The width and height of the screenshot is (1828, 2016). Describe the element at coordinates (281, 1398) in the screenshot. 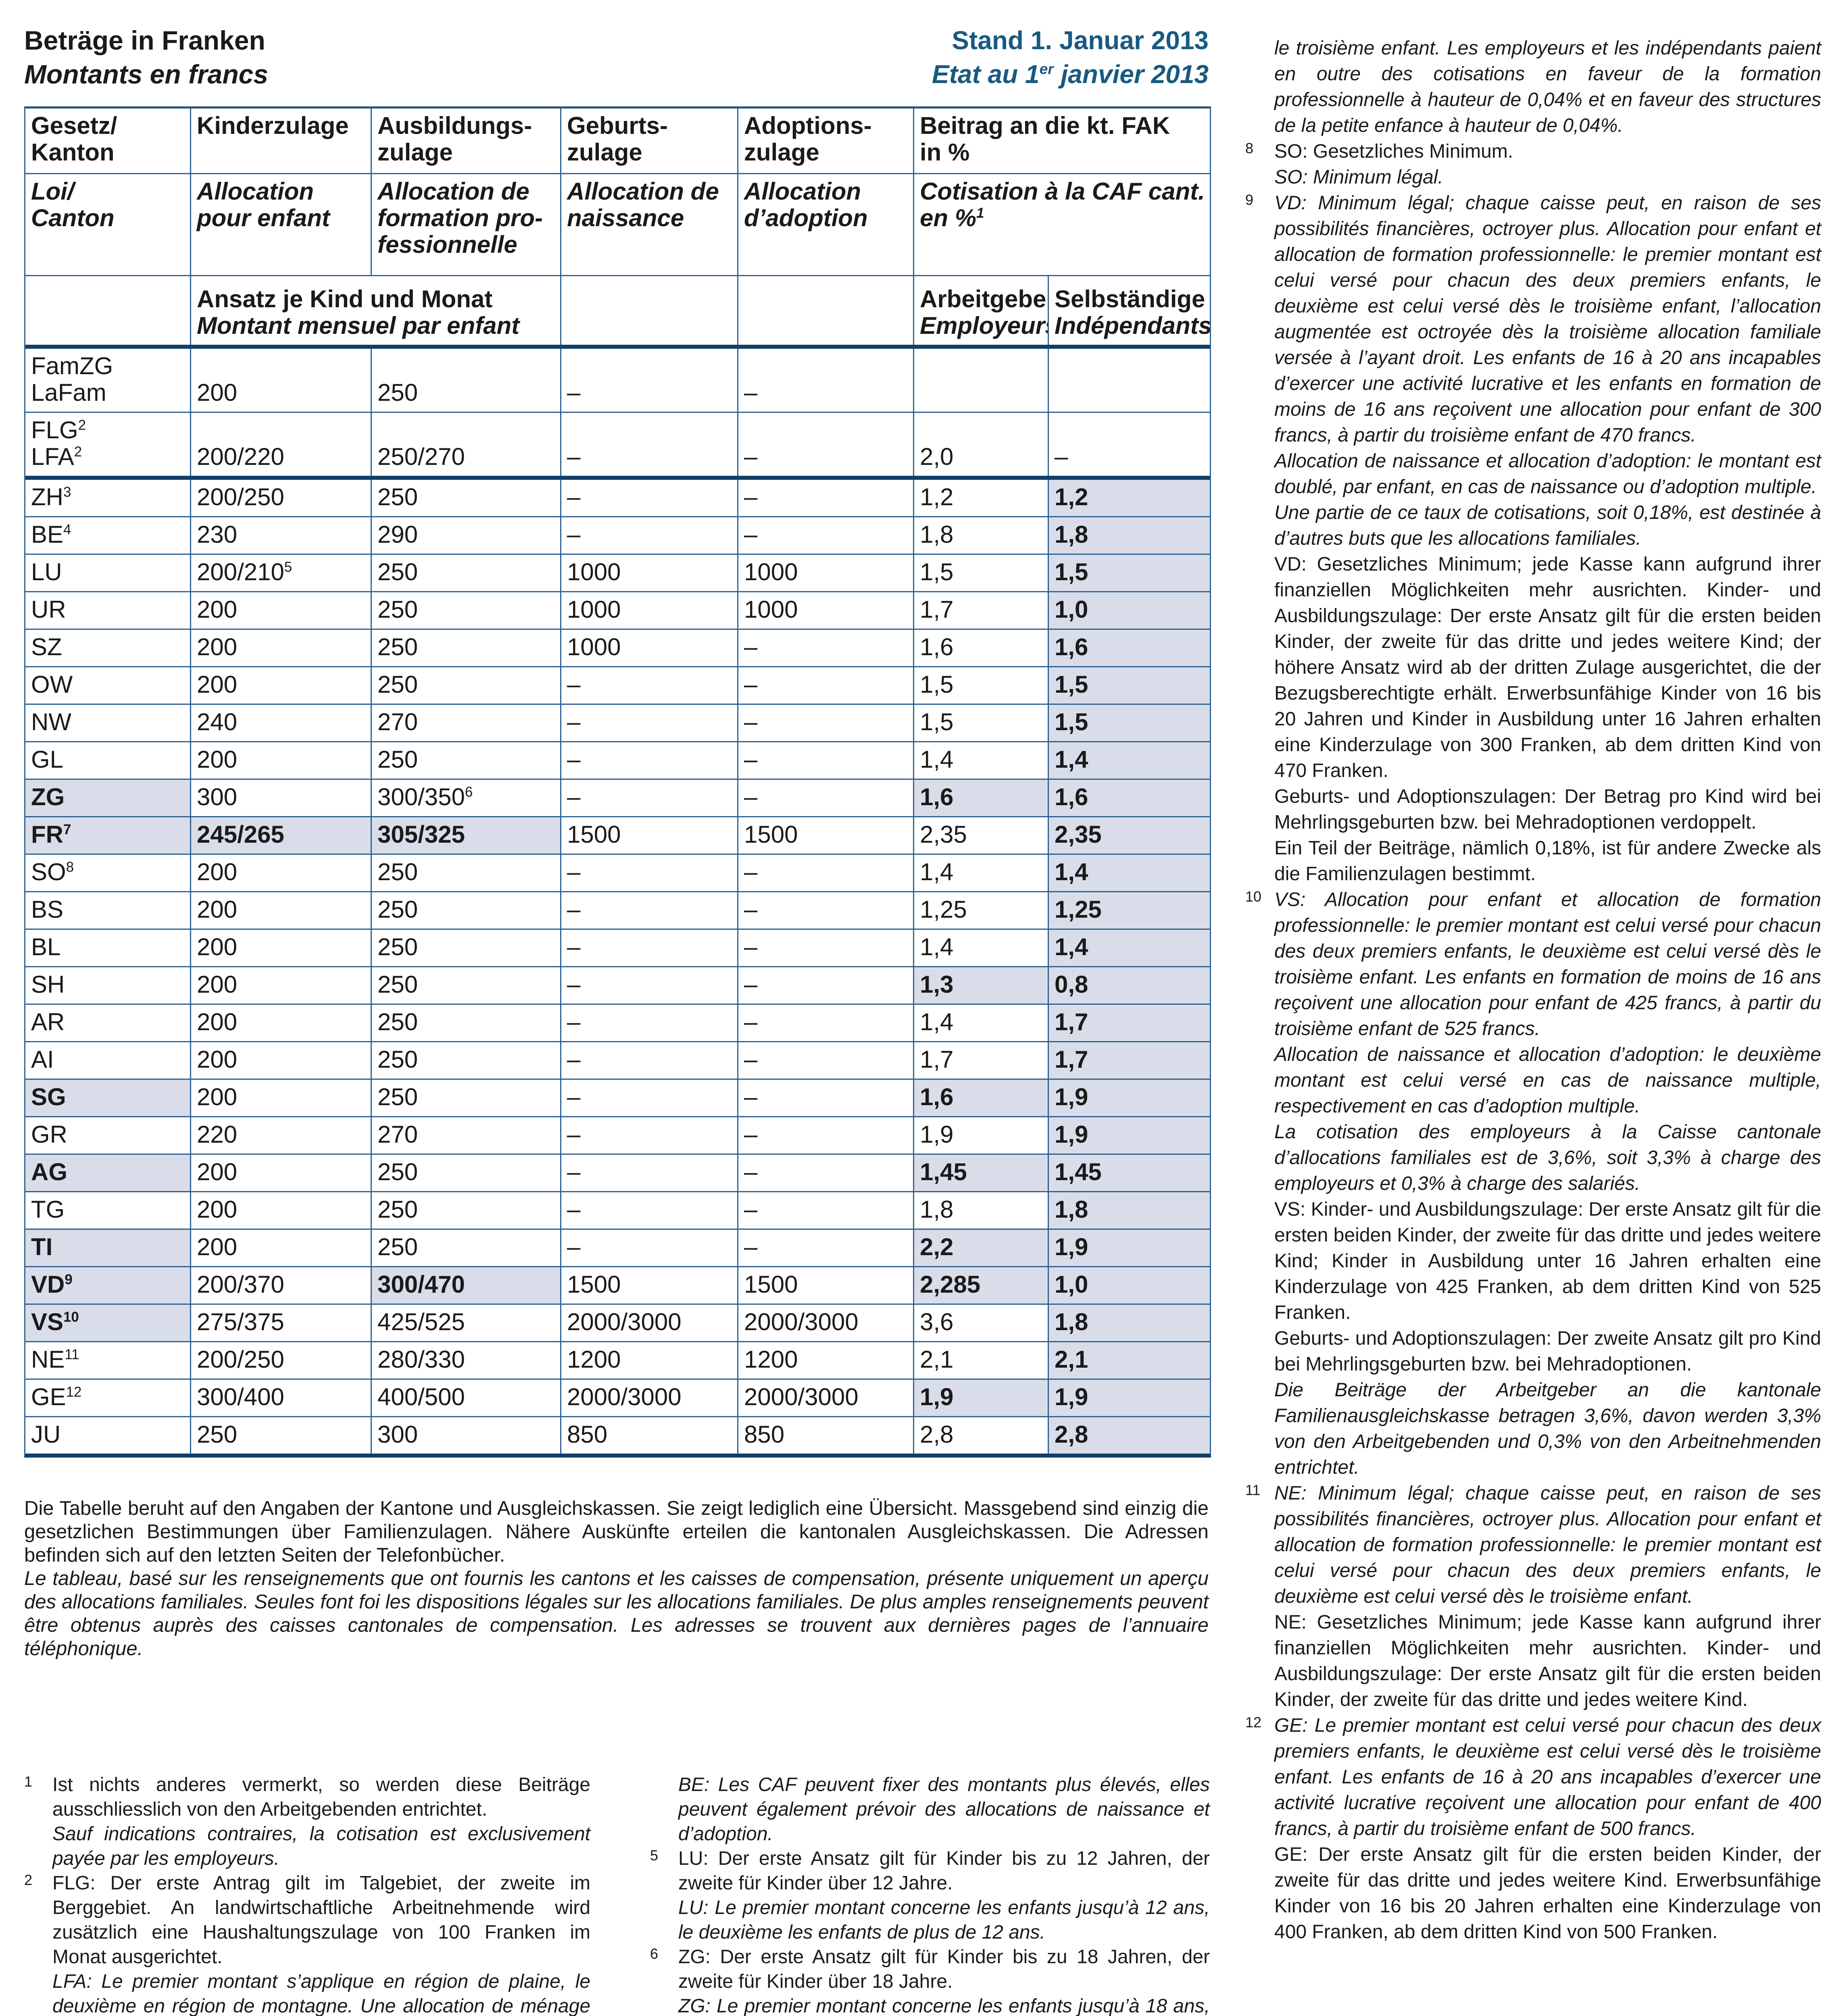

I see `child-allowance-cell: 300/400` at that location.